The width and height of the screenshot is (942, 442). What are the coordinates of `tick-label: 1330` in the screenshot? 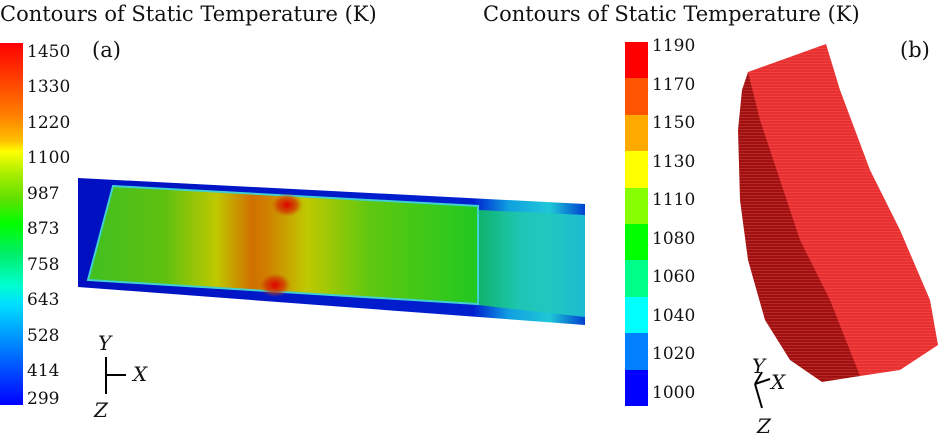 It's located at (49, 87).